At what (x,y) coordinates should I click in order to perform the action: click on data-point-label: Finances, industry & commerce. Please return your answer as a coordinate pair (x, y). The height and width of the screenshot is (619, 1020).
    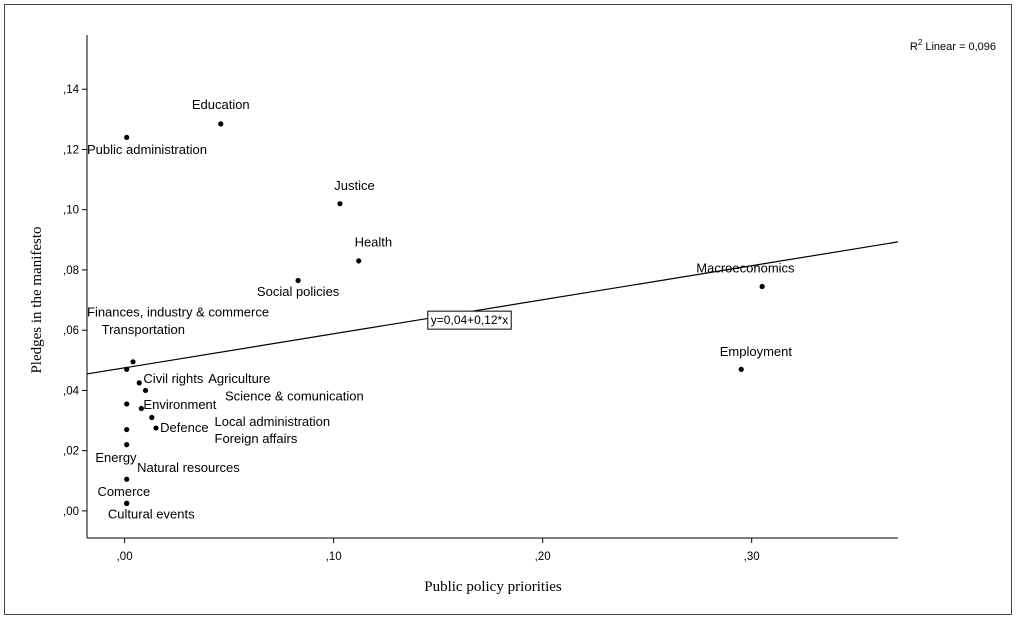
    Looking at the image, I should click on (178, 312).